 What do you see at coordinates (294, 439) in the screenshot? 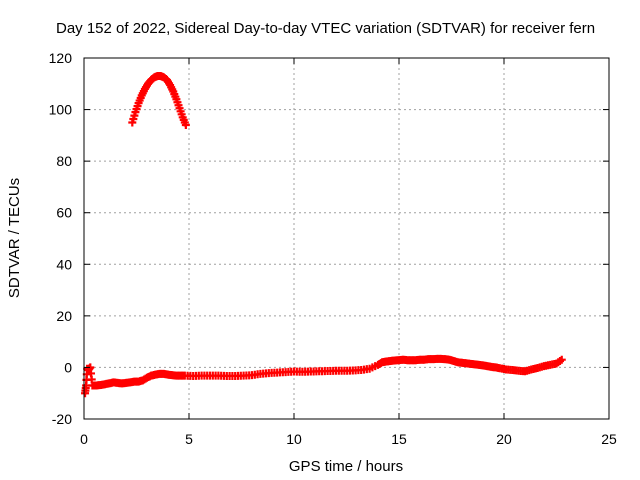
I see `x-tick-label: 10` at bounding box center [294, 439].